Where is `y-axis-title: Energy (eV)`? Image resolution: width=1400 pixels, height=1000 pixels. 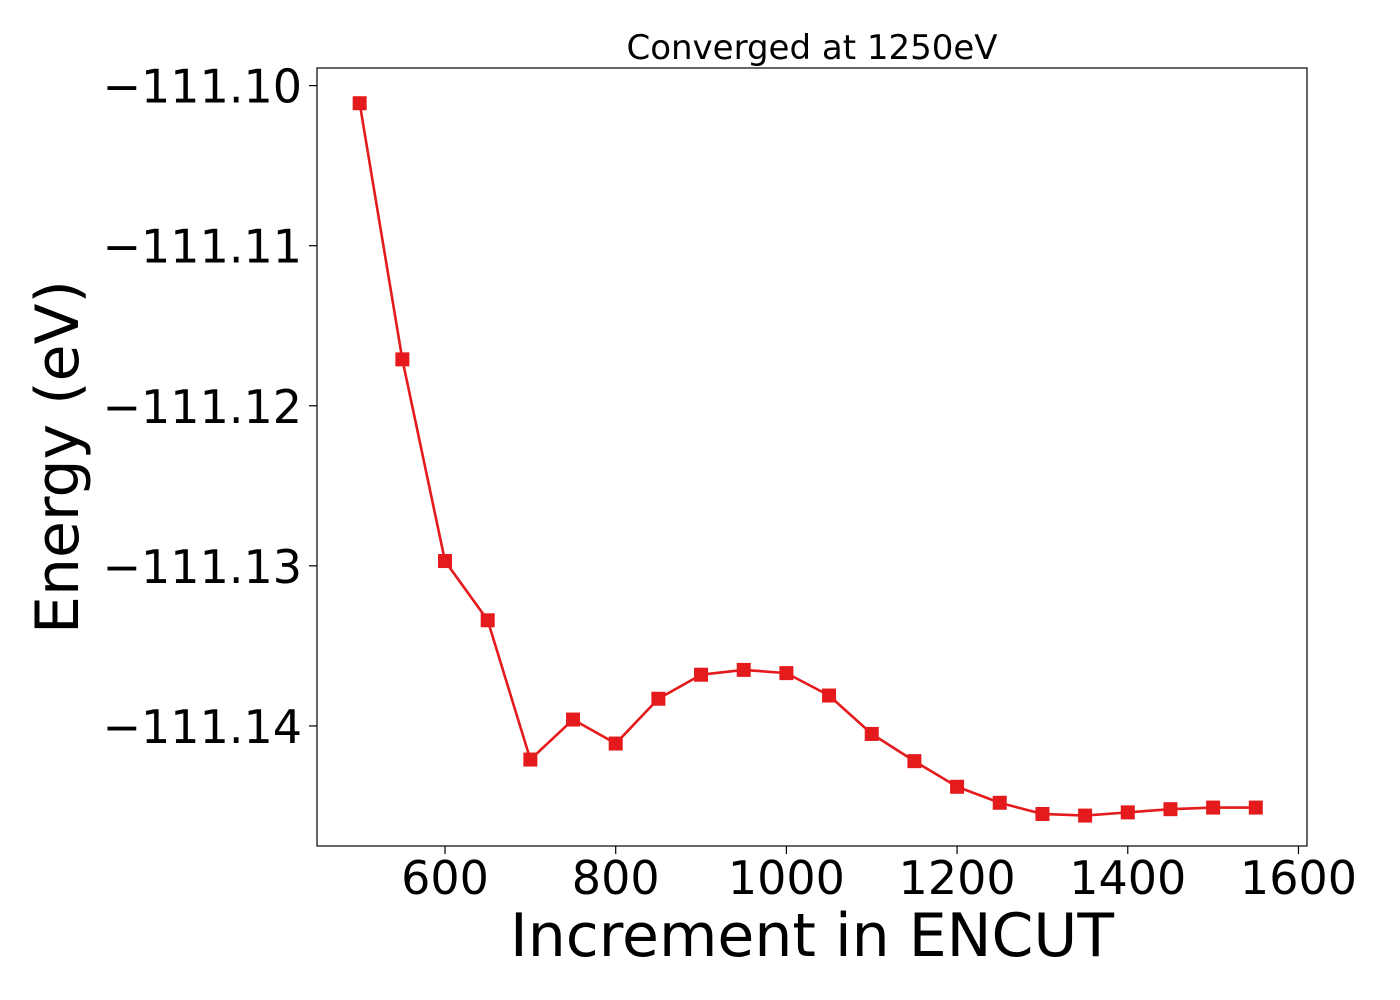 y-axis-title: Energy (eV) is located at coordinates (58, 457).